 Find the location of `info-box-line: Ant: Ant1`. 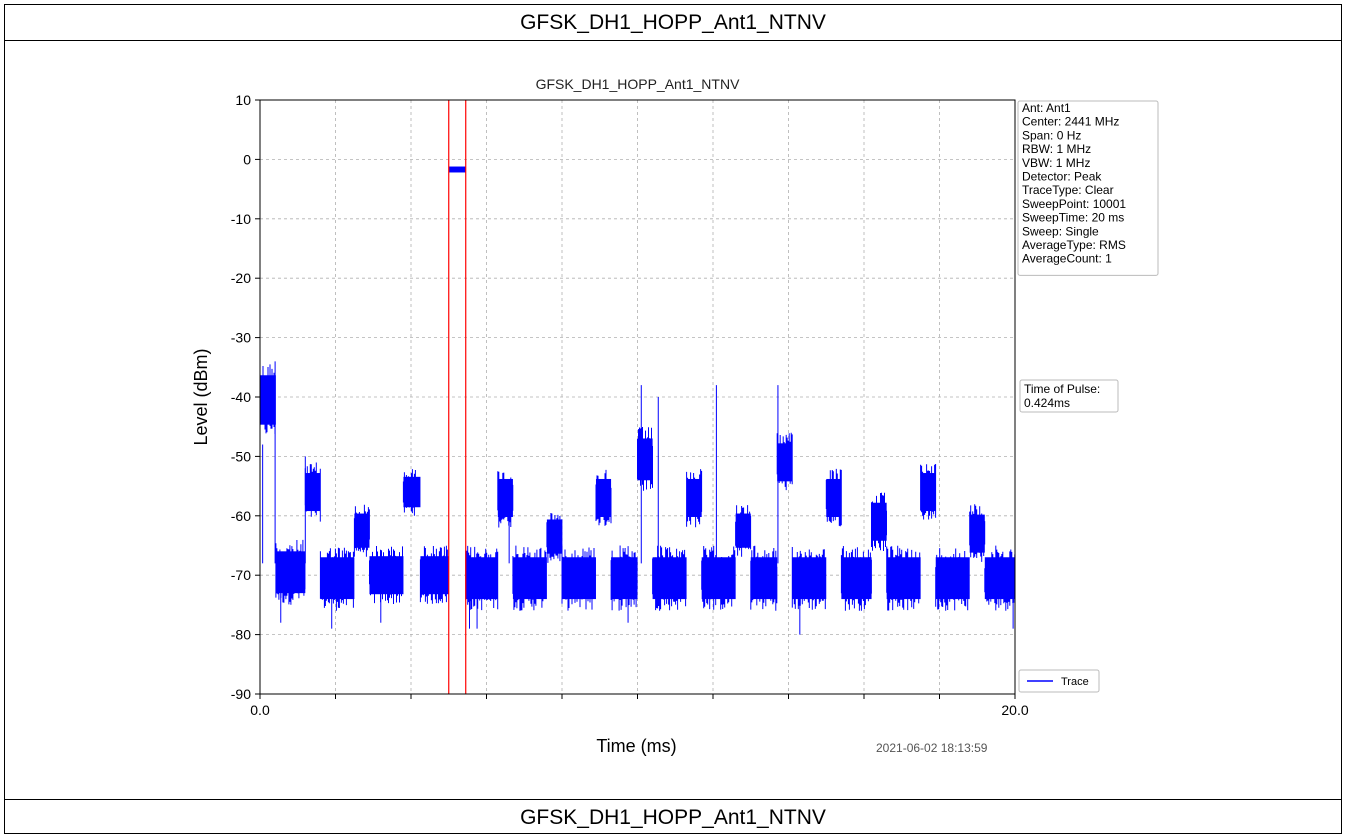

info-box-line: Ant: Ant1 is located at coordinates (1046, 108).